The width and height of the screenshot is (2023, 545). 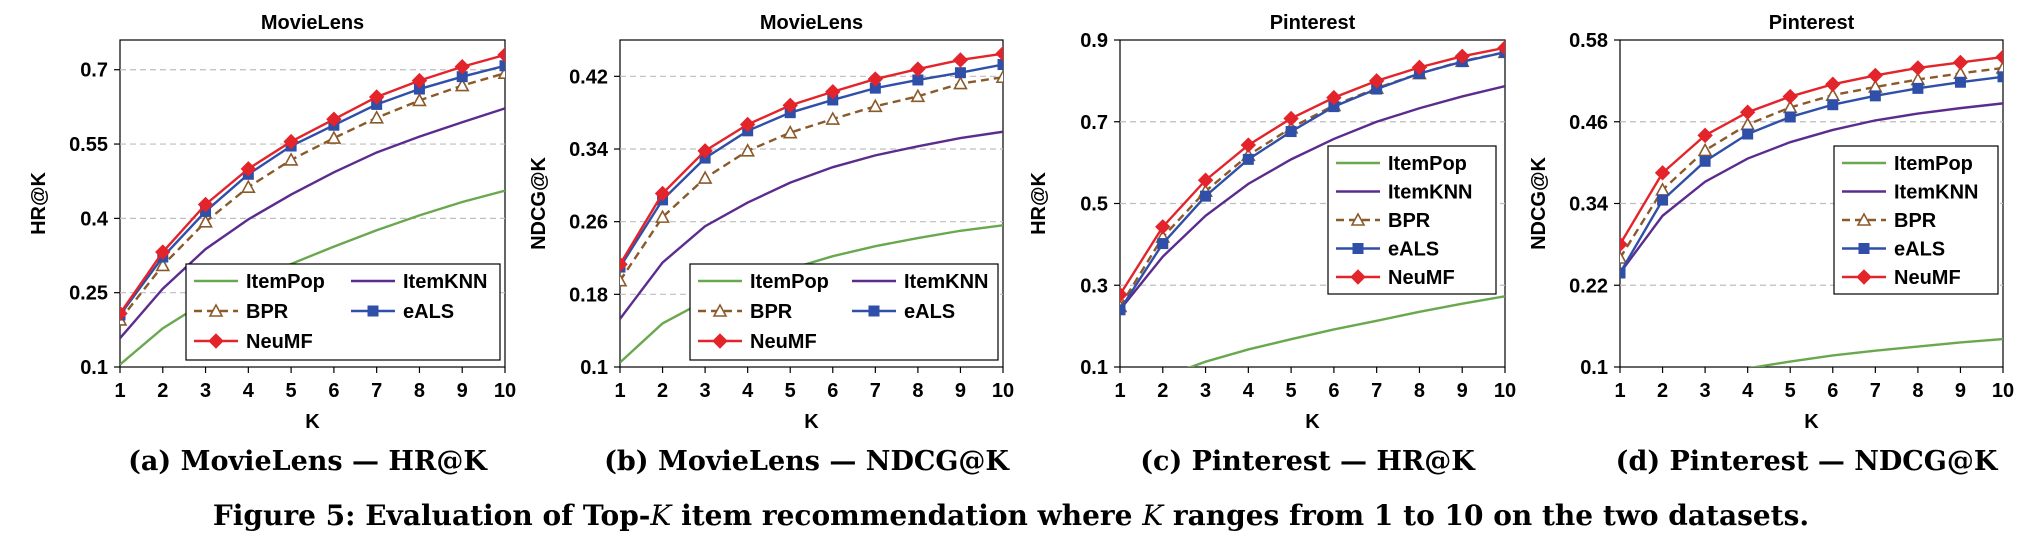 What do you see at coordinates (1588, 123) in the screenshot?
I see `y-tick-label: 0.46` at bounding box center [1588, 123].